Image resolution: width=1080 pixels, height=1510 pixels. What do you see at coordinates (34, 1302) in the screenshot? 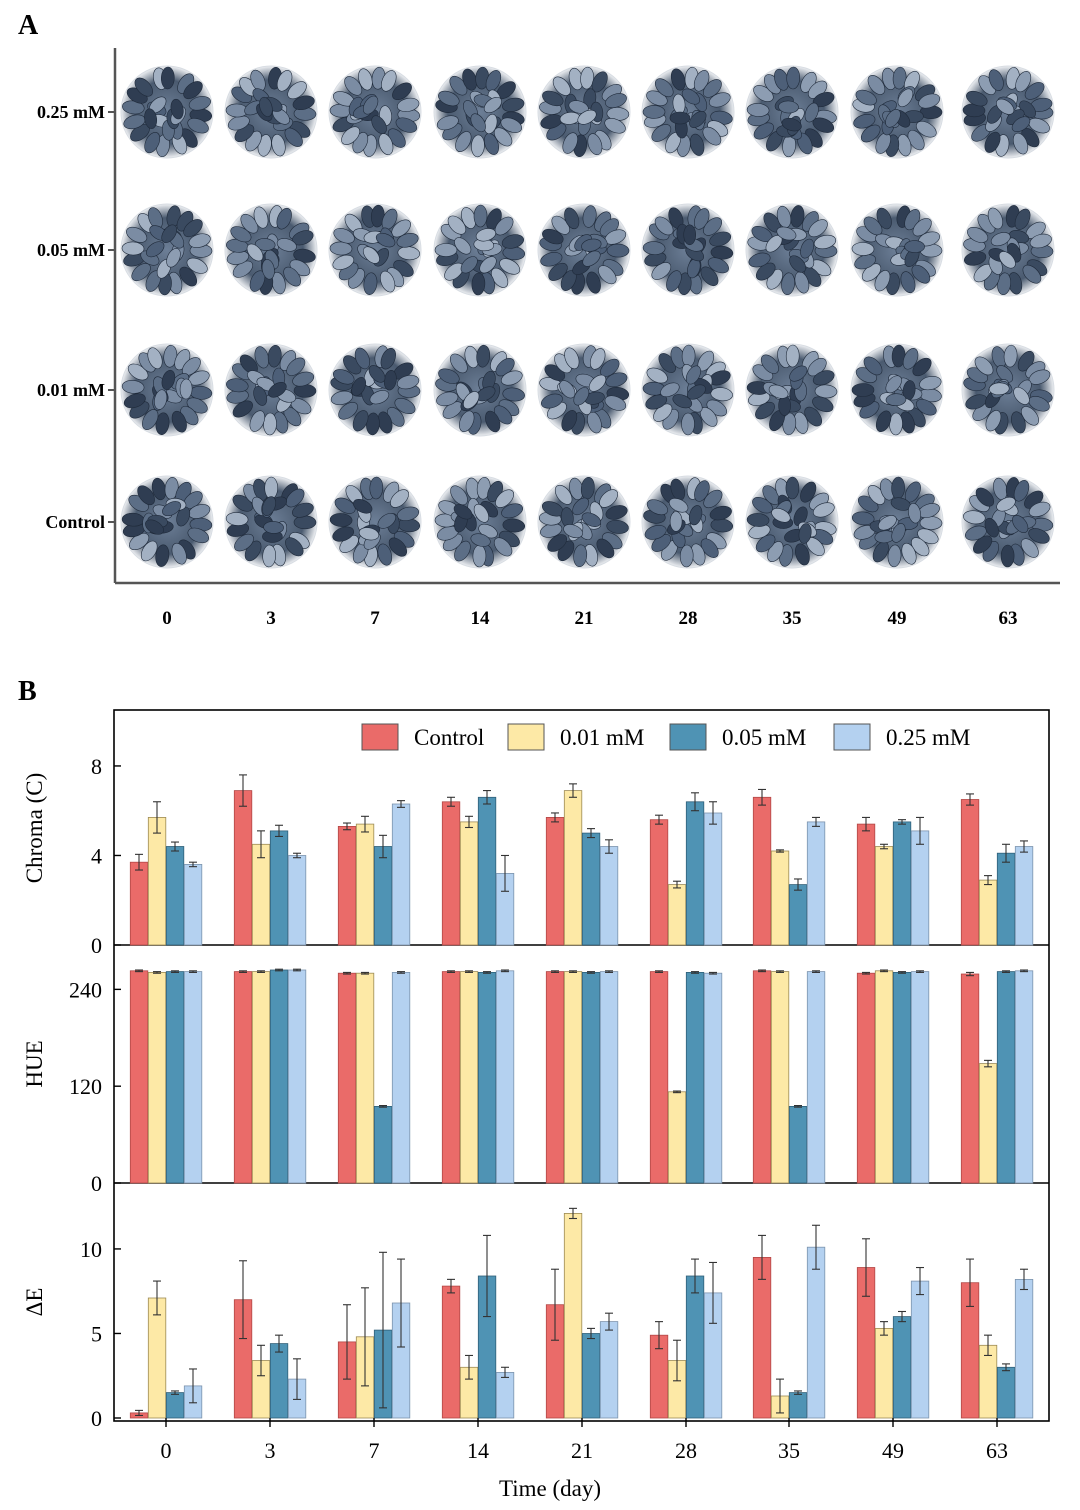
I see `ylabel-delta-e: ΔE` at bounding box center [34, 1302].